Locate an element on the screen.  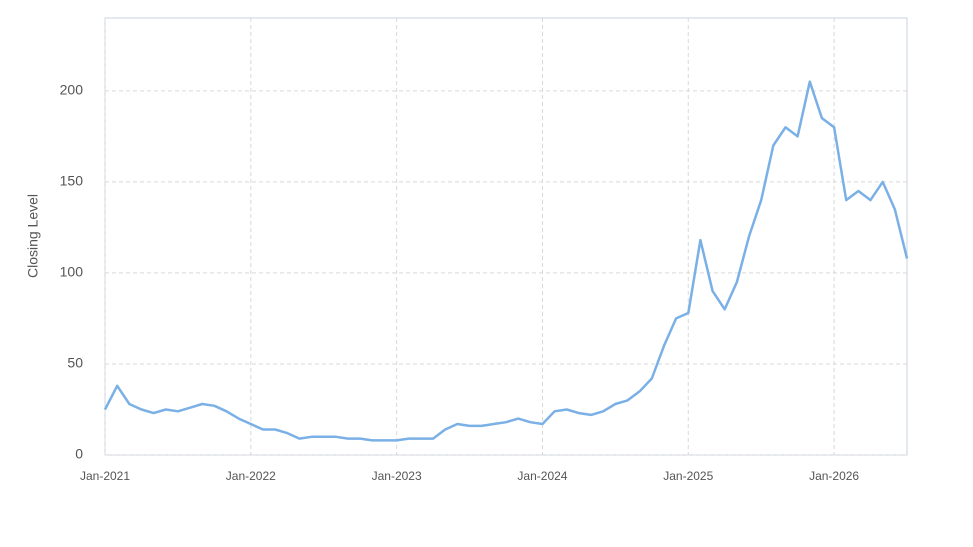
x-tick-label: Jan-2022 is located at coordinates (251, 476).